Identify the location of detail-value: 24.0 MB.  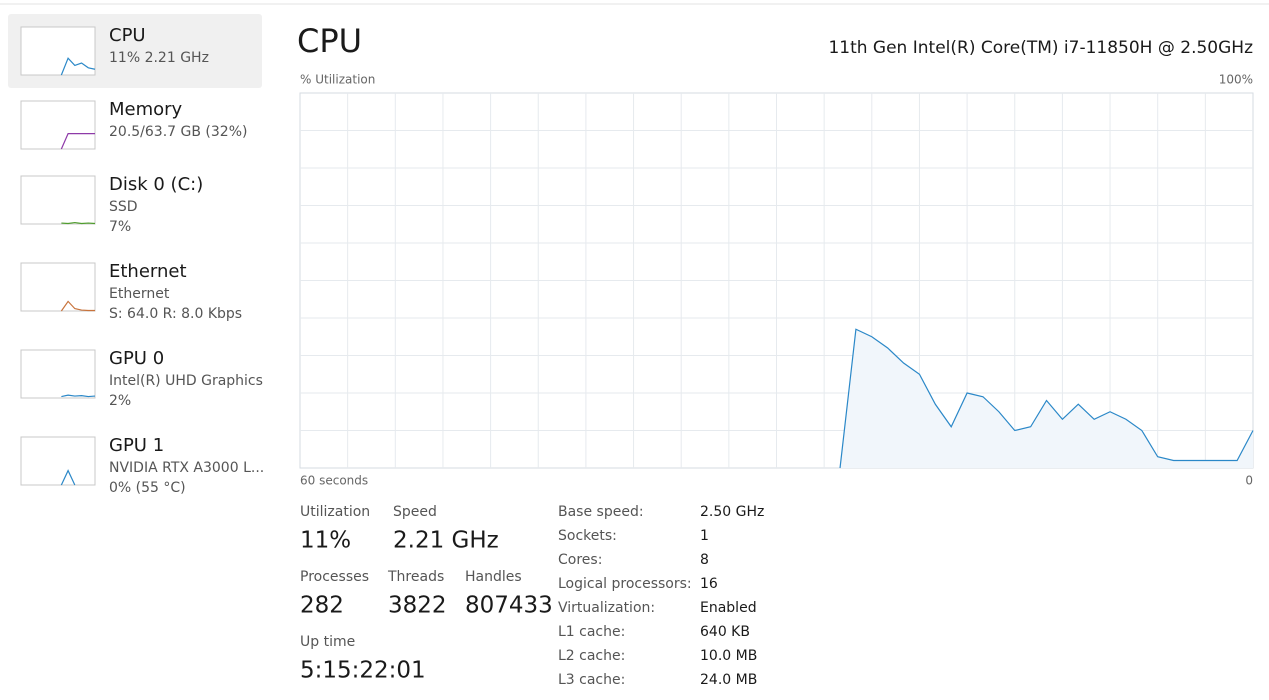
(728, 680).